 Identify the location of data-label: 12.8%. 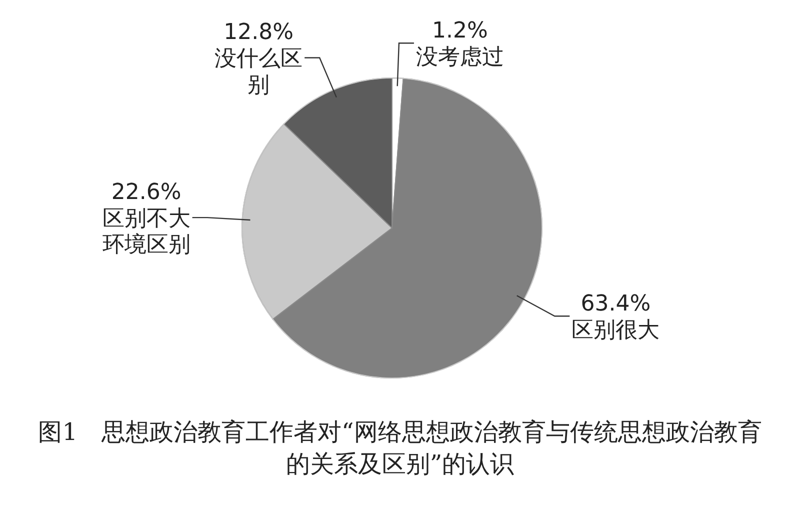
(259, 33).